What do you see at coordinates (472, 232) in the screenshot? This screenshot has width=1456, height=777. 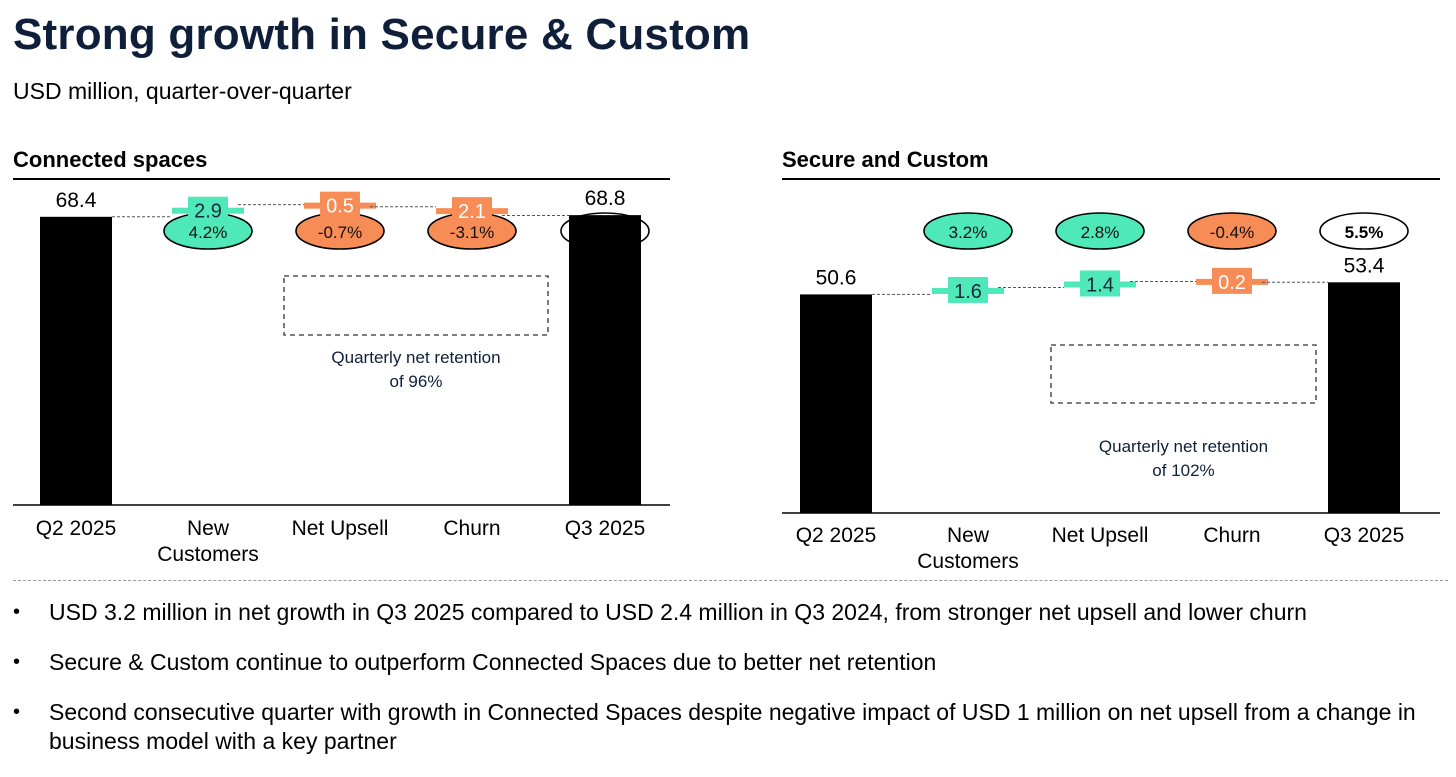 I see `growth-pill-label: -3.1%` at bounding box center [472, 232].